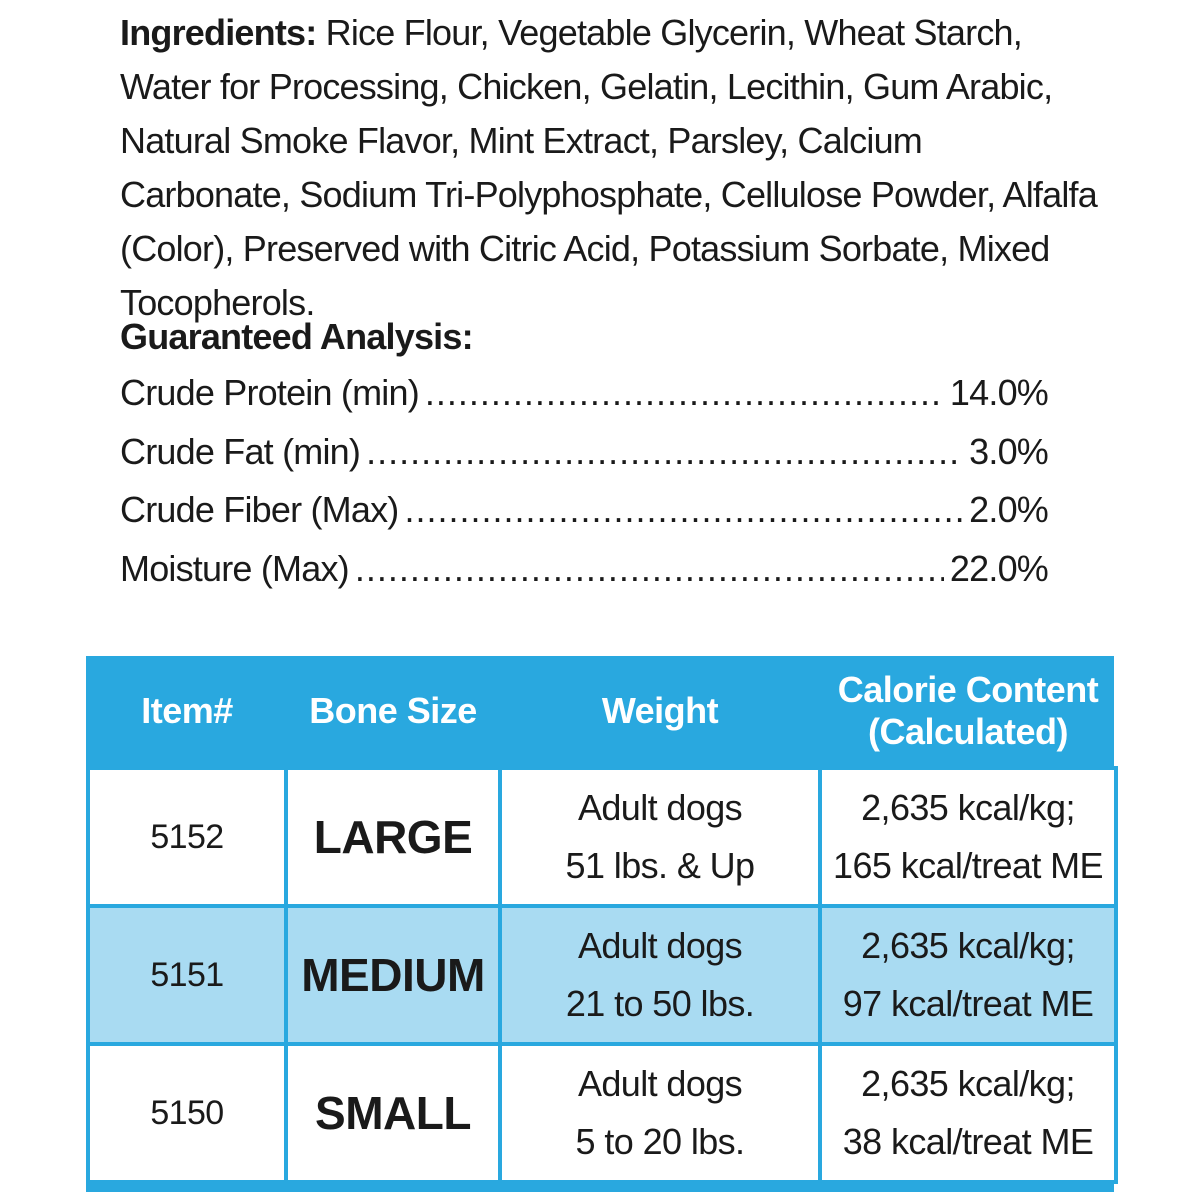  Describe the element at coordinates (660, 1141) in the screenshot. I see `weight-line2: 5 to 20 lbs.` at that location.